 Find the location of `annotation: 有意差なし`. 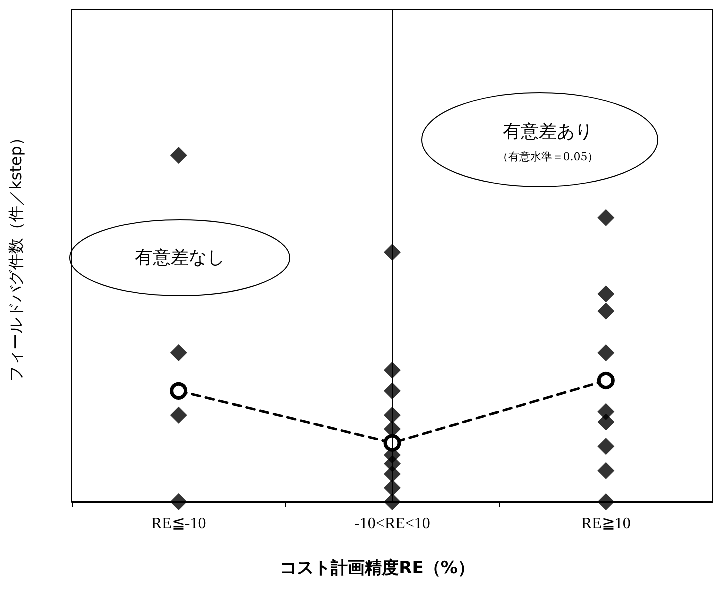

annotation: 有意差なし is located at coordinates (180, 258).